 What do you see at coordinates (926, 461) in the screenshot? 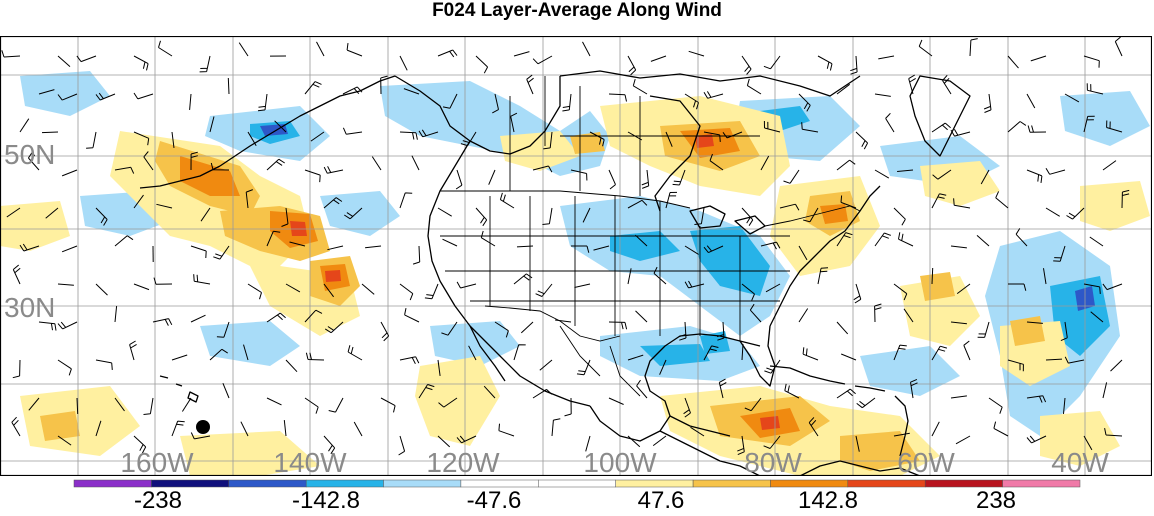
I see `lon-label-60w: 60W` at bounding box center [926, 461].